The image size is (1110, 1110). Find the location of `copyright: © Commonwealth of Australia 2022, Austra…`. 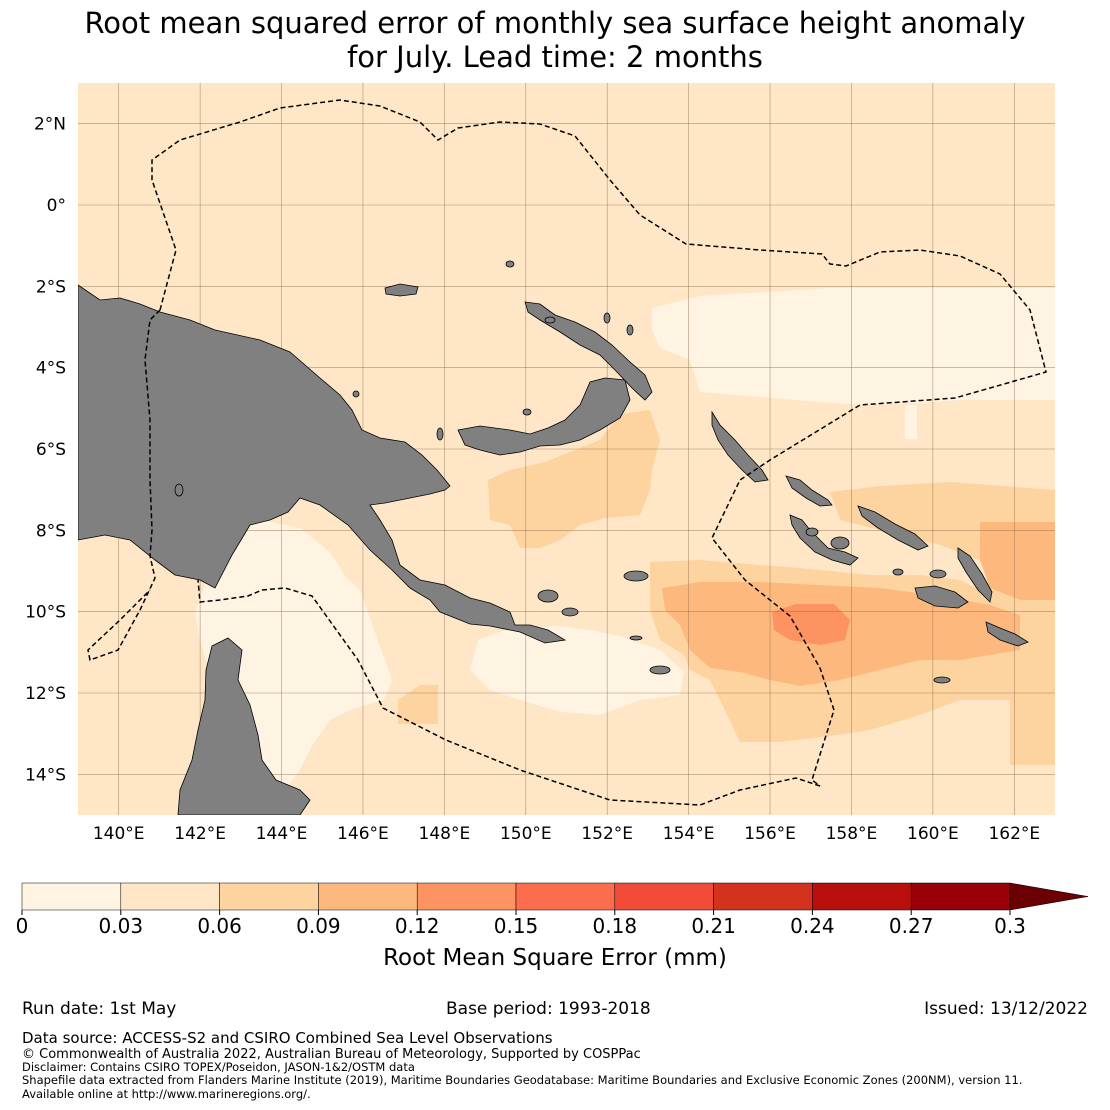

copyright: © Commonwealth of Australia 2022, Austra… is located at coordinates (331, 1054).